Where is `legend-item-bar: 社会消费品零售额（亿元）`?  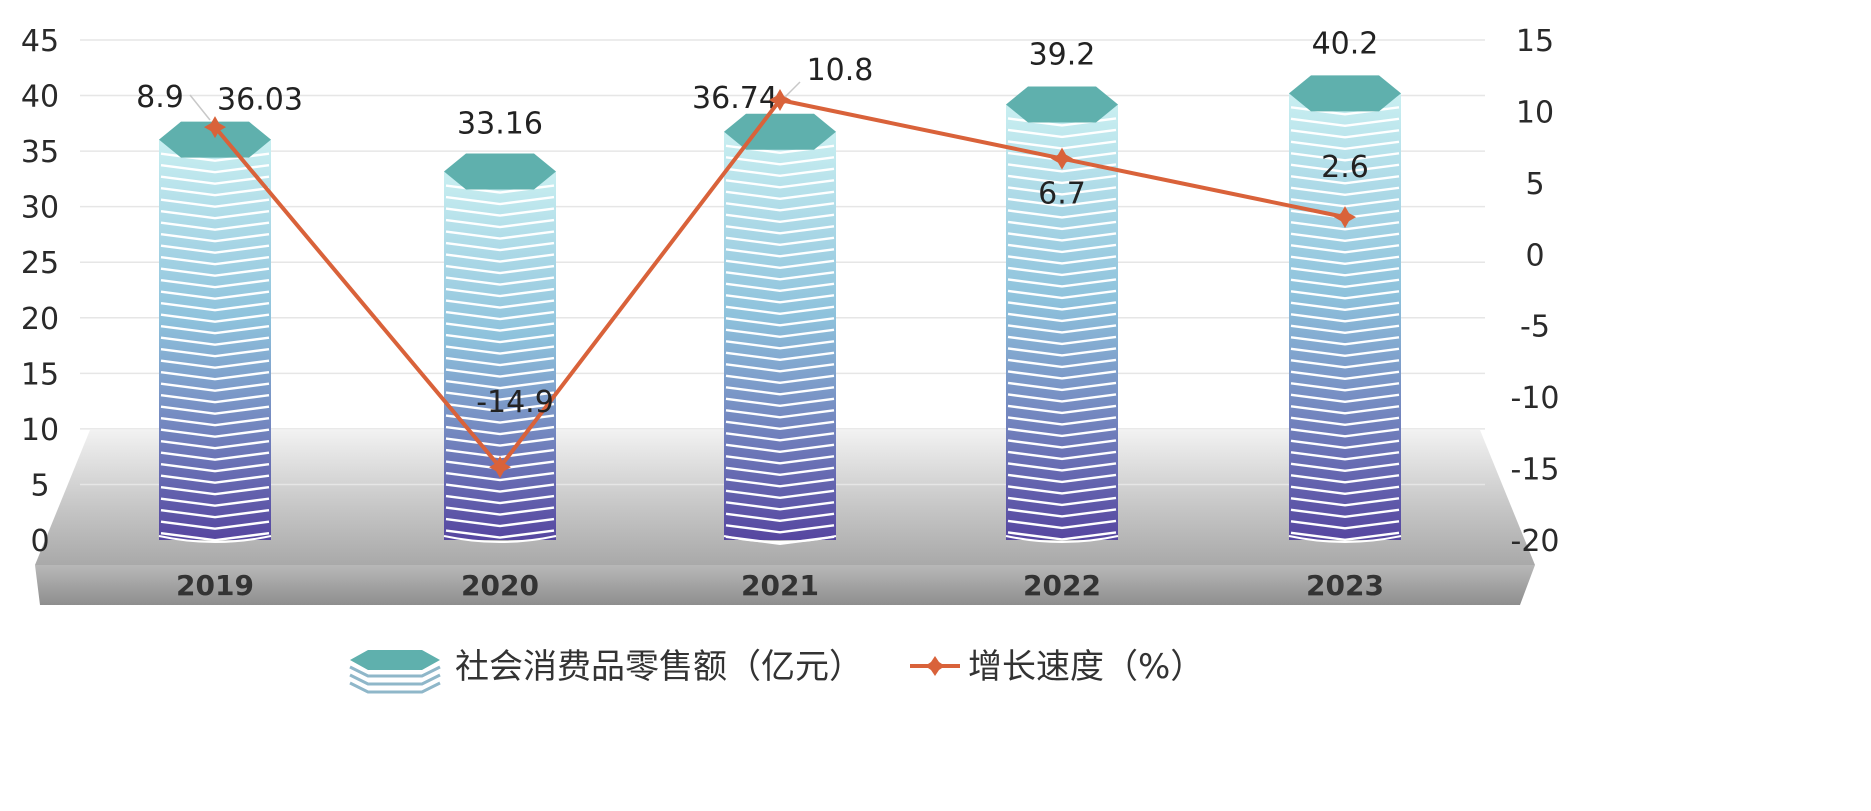
legend-item-bar: 社会消费品零售额（亿元） is located at coordinates (606, 670).